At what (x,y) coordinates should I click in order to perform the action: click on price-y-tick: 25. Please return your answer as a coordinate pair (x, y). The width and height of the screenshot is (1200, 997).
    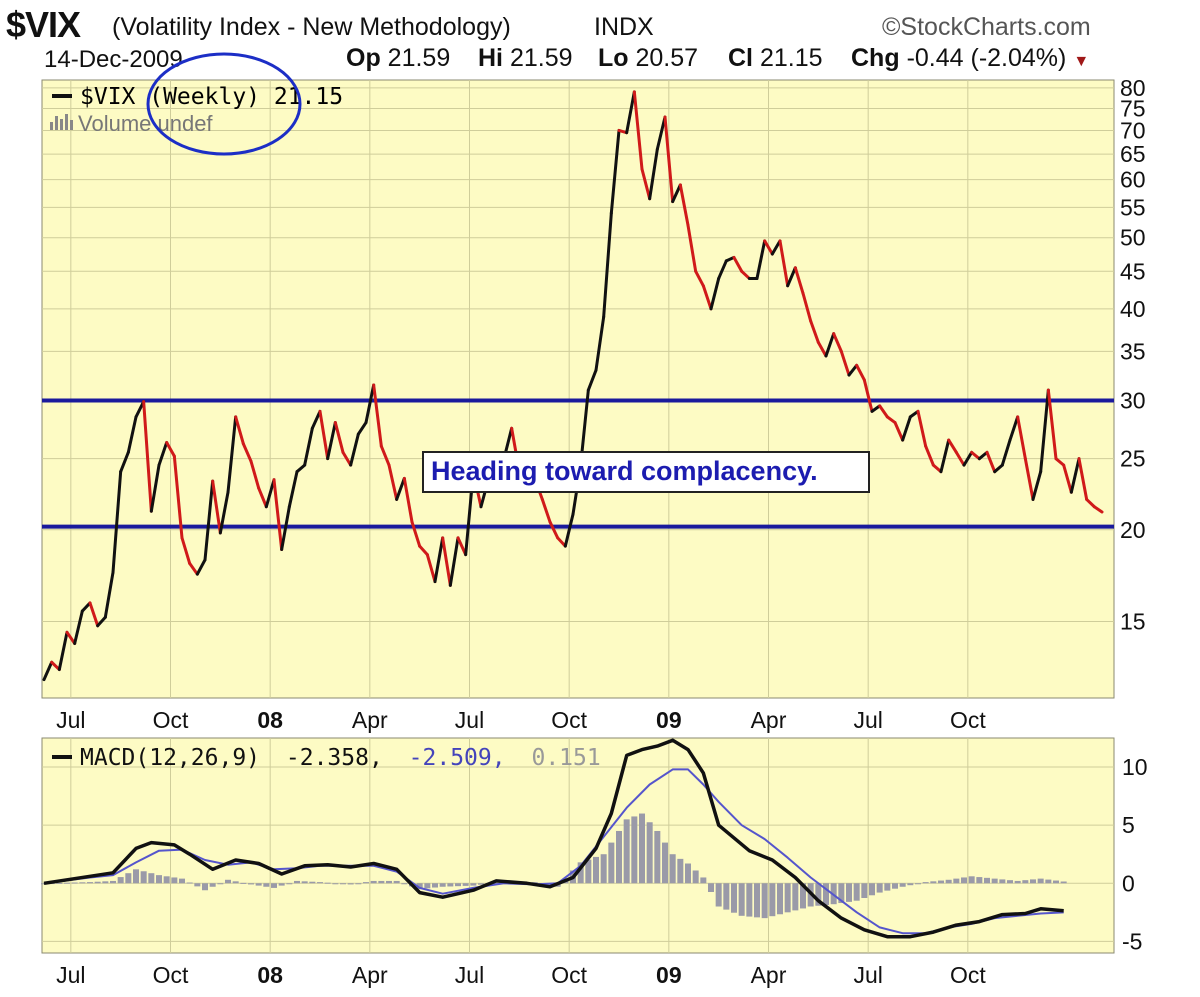
    Looking at the image, I should click on (1133, 459).